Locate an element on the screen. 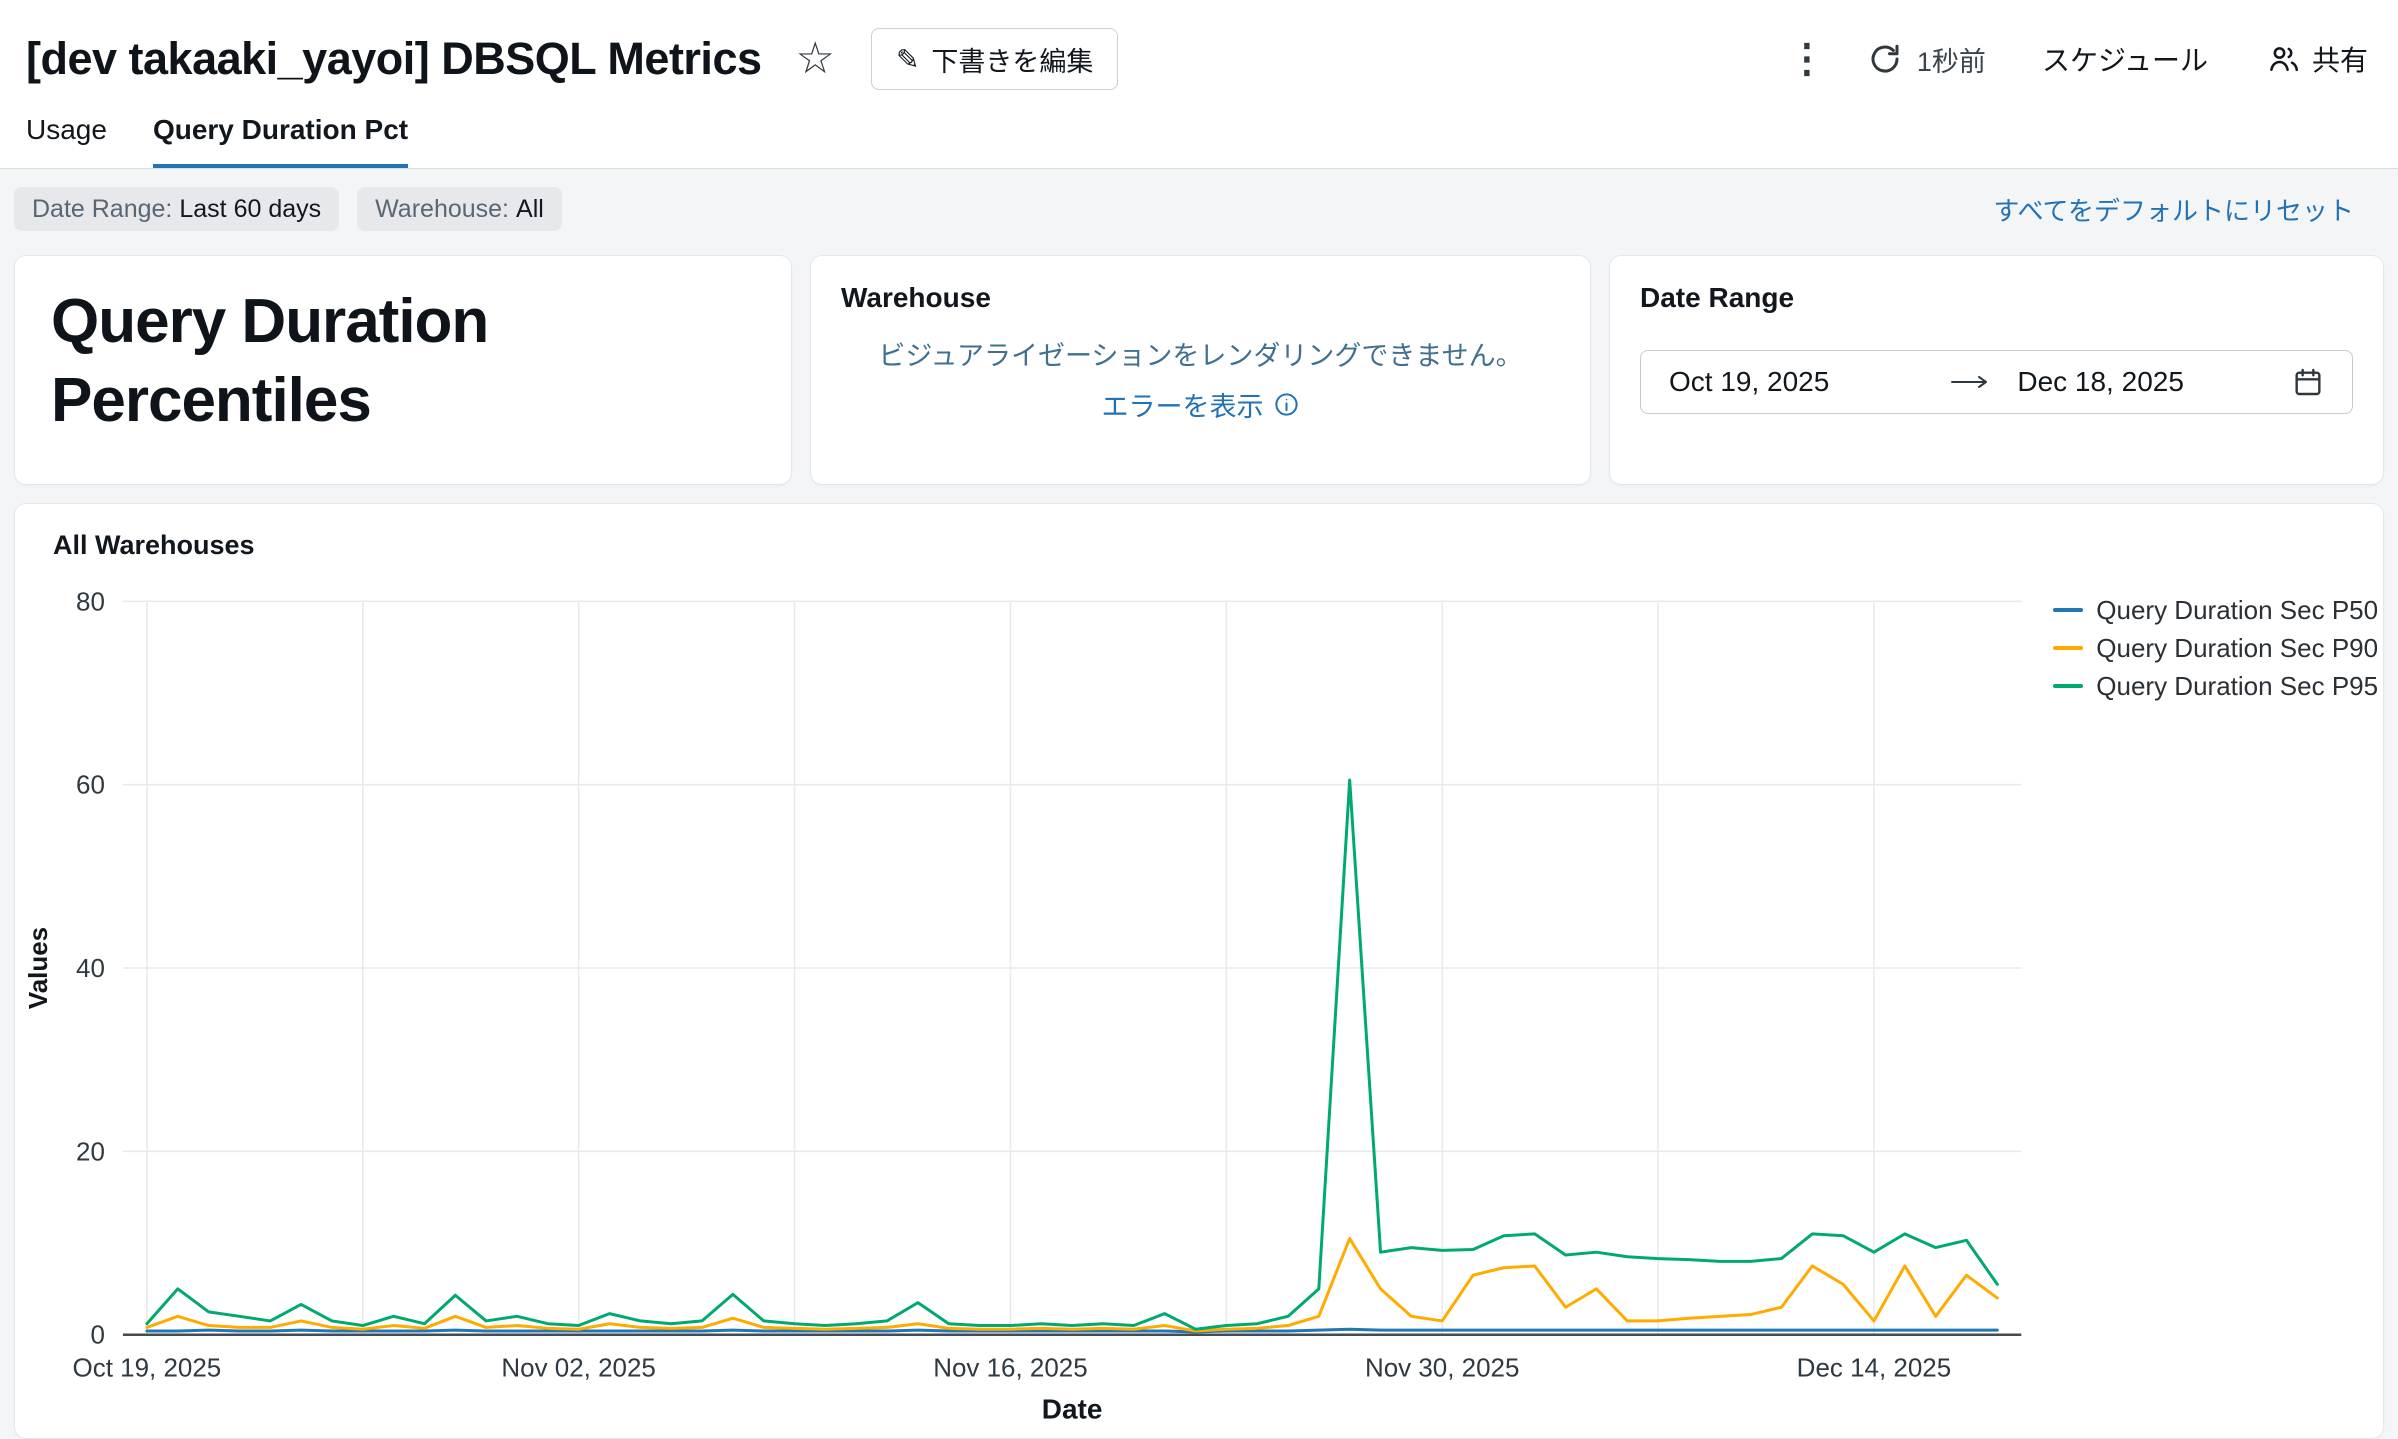  title-widget: Query Duration Percentiles is located at coordinates (403, 370).